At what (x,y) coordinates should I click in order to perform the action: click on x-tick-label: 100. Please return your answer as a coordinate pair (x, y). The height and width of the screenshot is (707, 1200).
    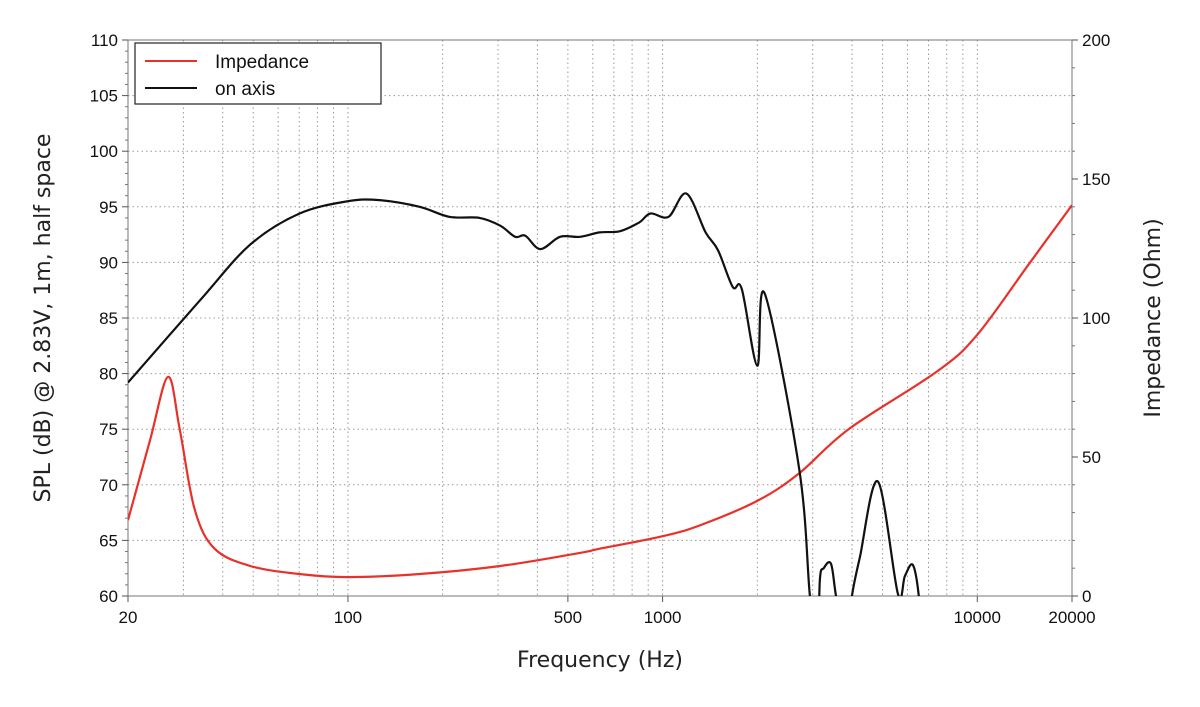
    Looking at the image, I should click on (348, 617).